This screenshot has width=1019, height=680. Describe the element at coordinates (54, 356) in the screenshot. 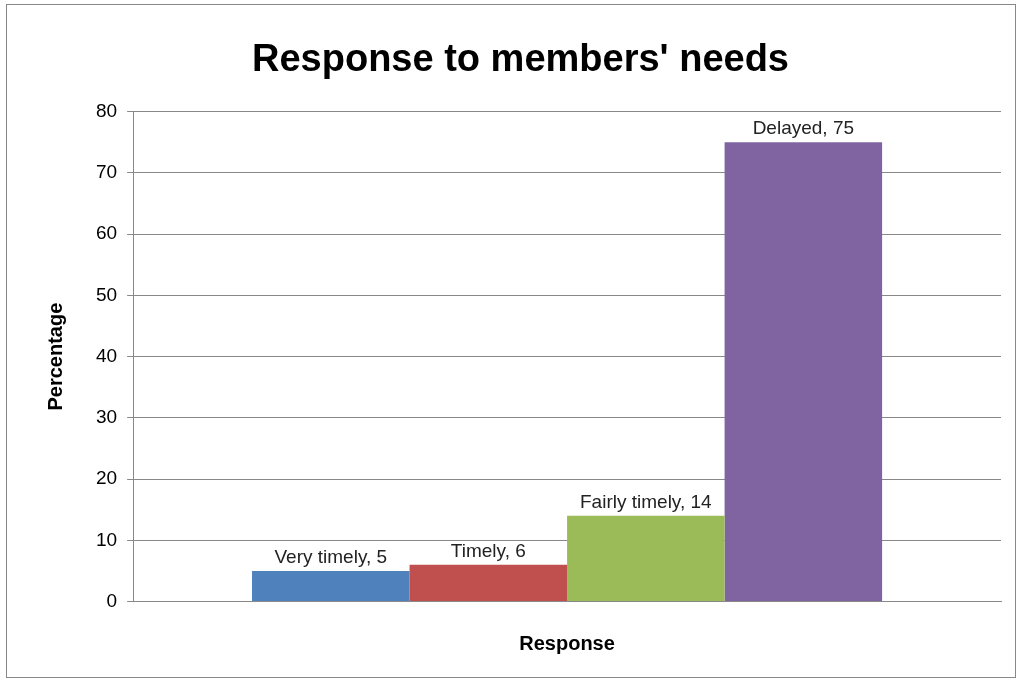

I see `y-axis-title: Percentage` at that location.